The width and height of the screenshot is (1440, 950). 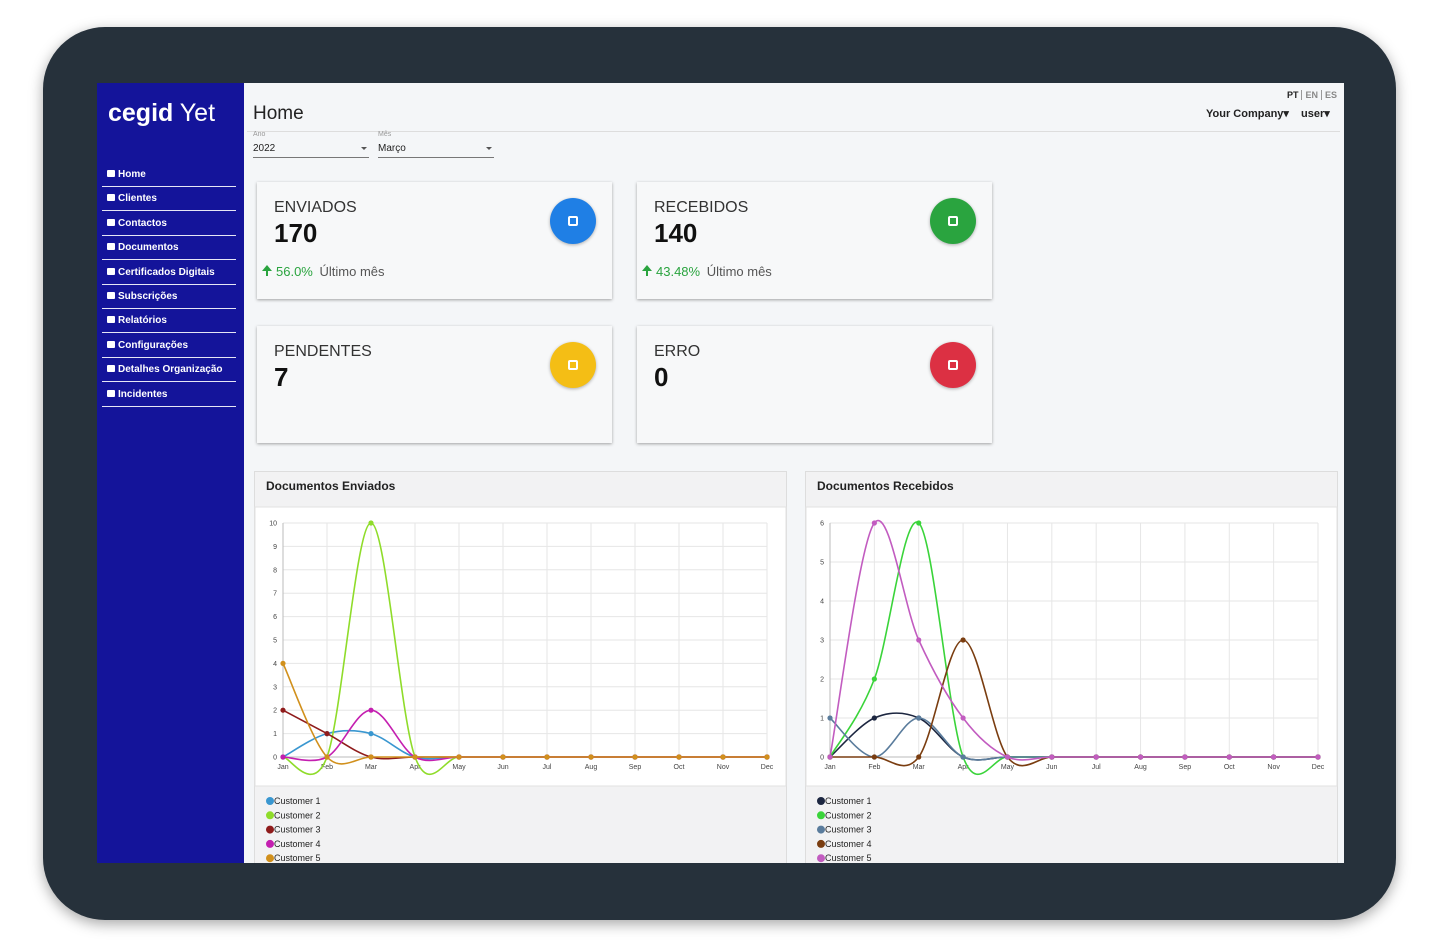 I want to click on y-tick-label: 1, so click(x=822, y=719).